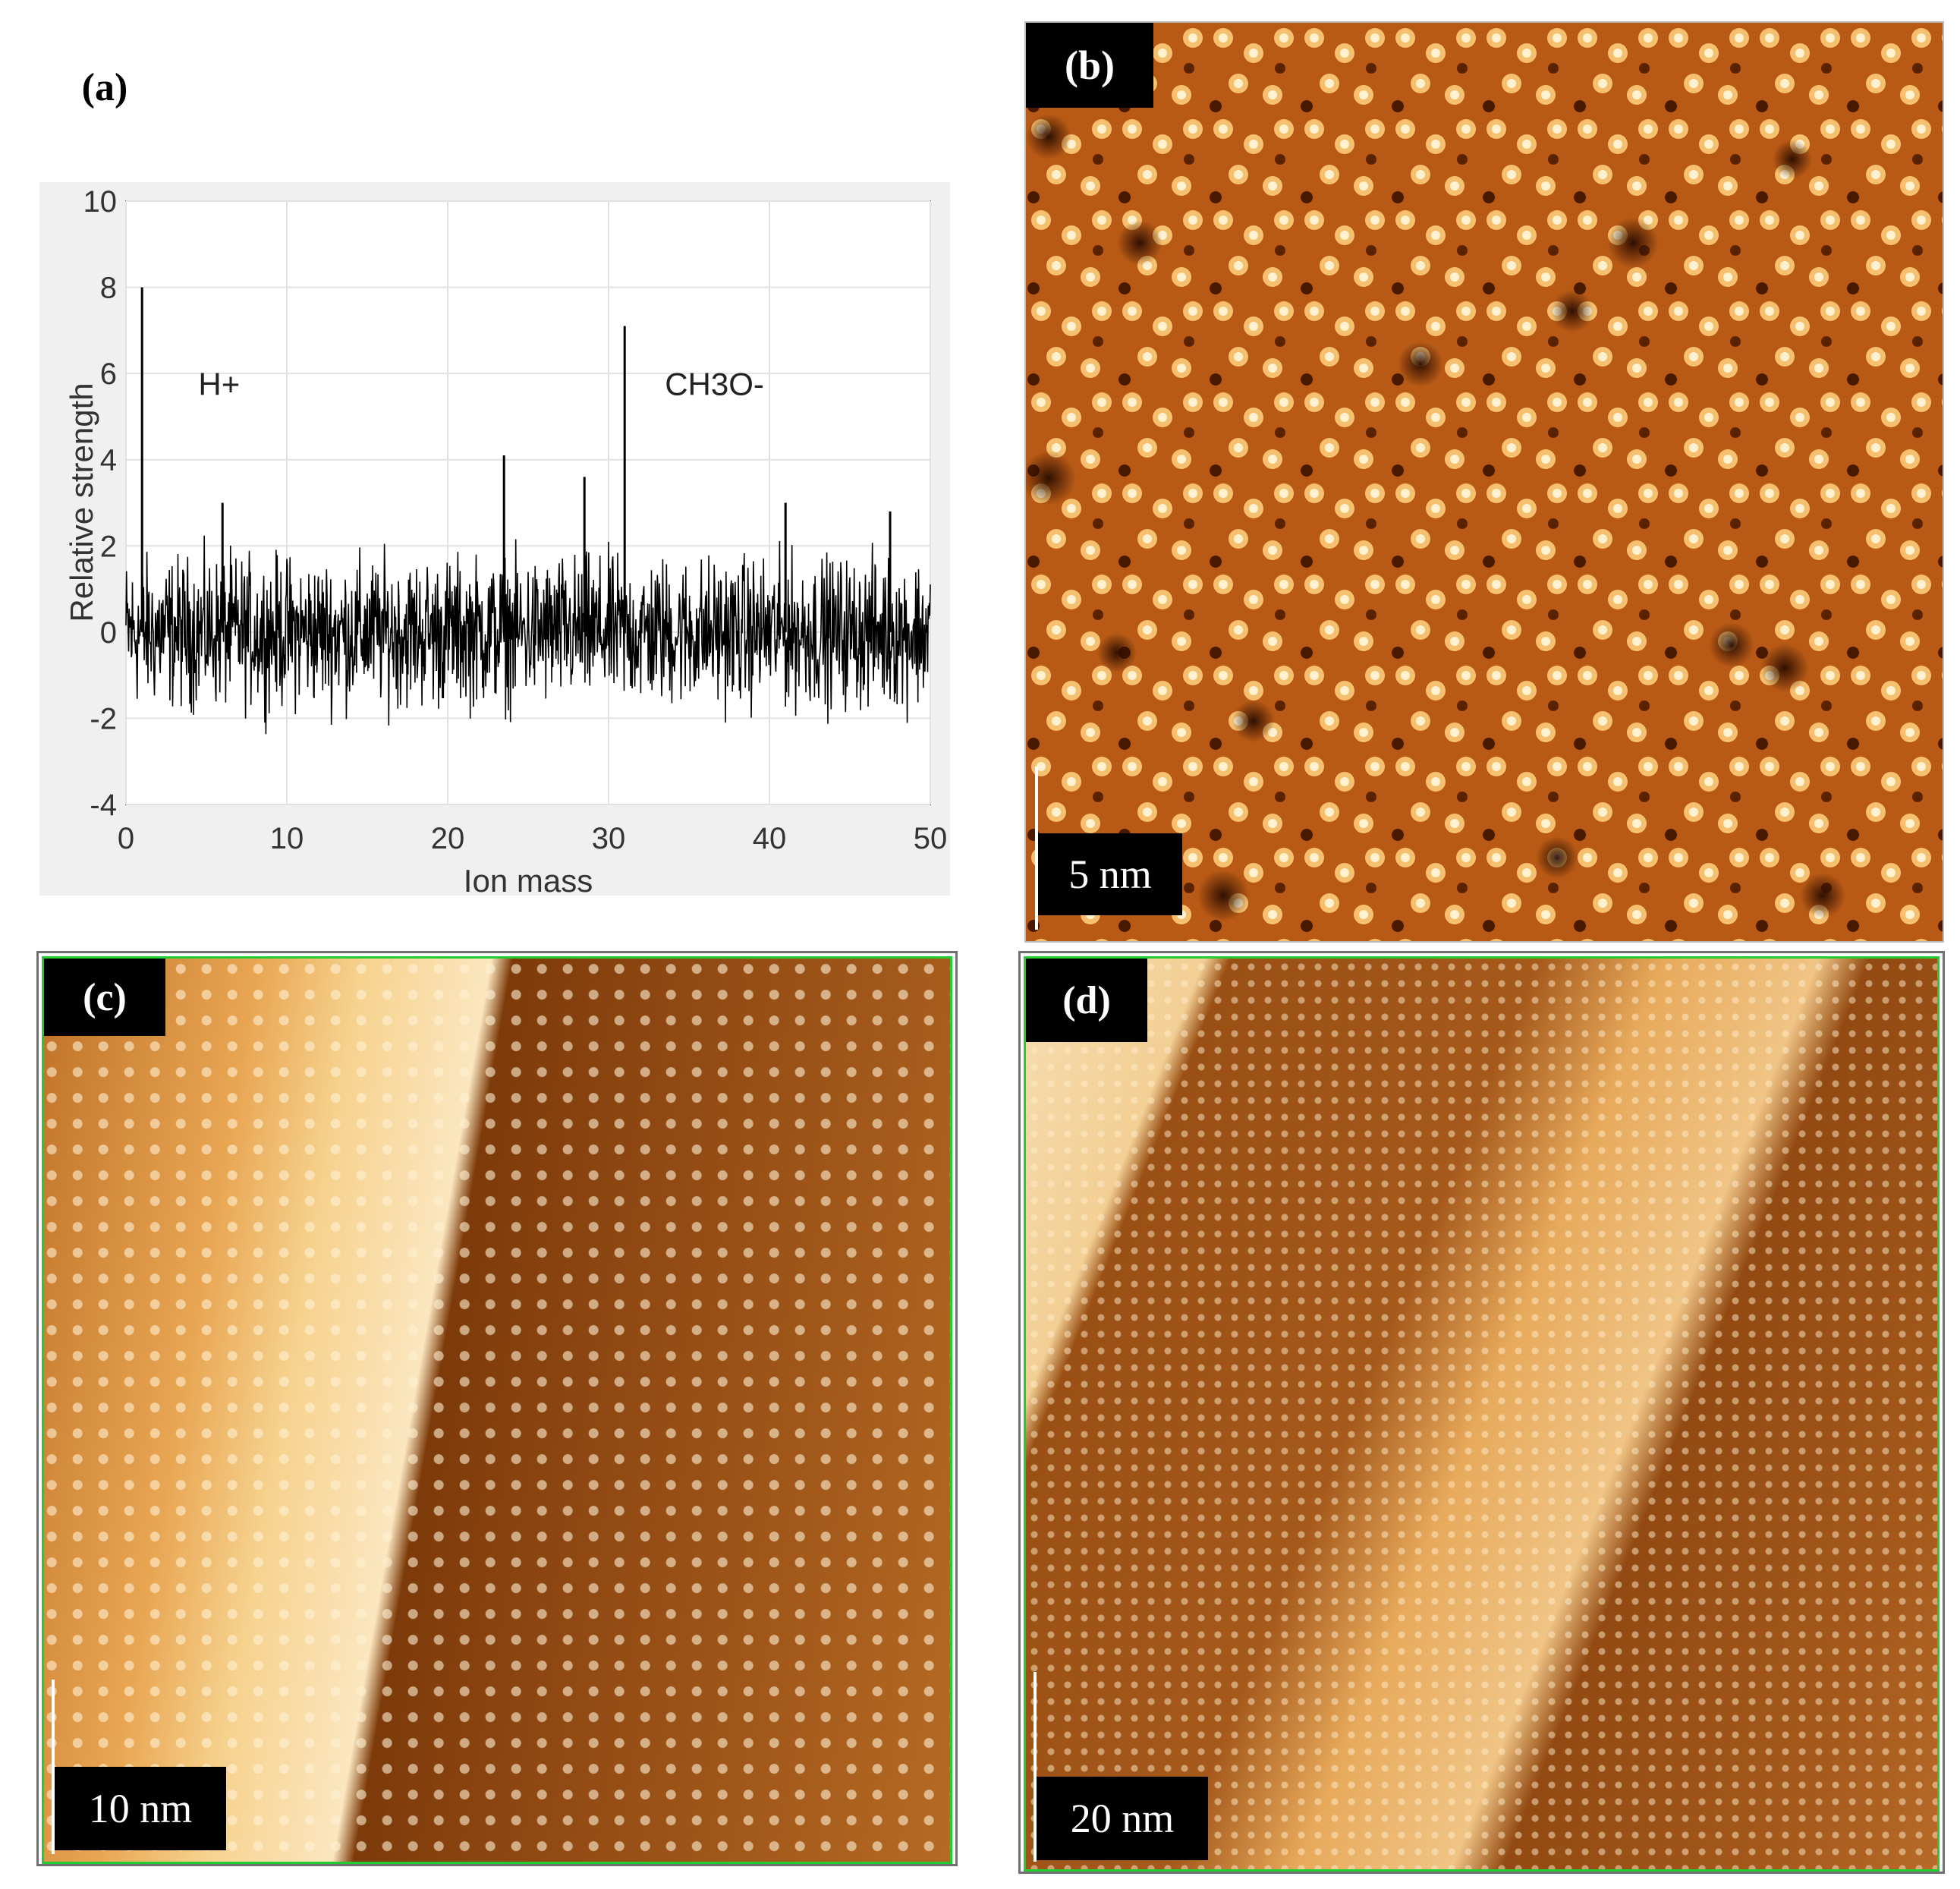 The width and height of the screenshot is (1960, 1889). What do you see at coordinates (109, 460) in the screenshot?
I see `y-tick-label: 4` at bounding box center [109, 460].